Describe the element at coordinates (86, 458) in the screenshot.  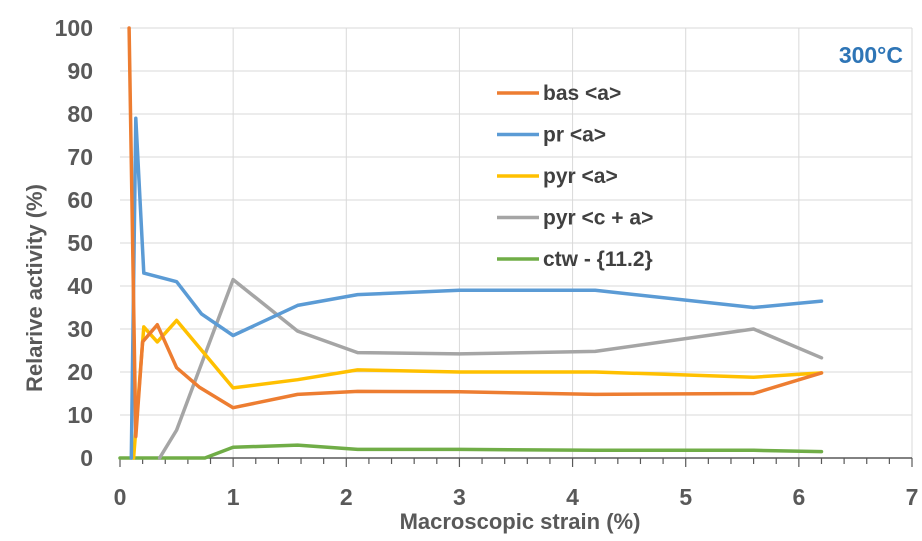
I see `y-tick-label: 0` at that location.